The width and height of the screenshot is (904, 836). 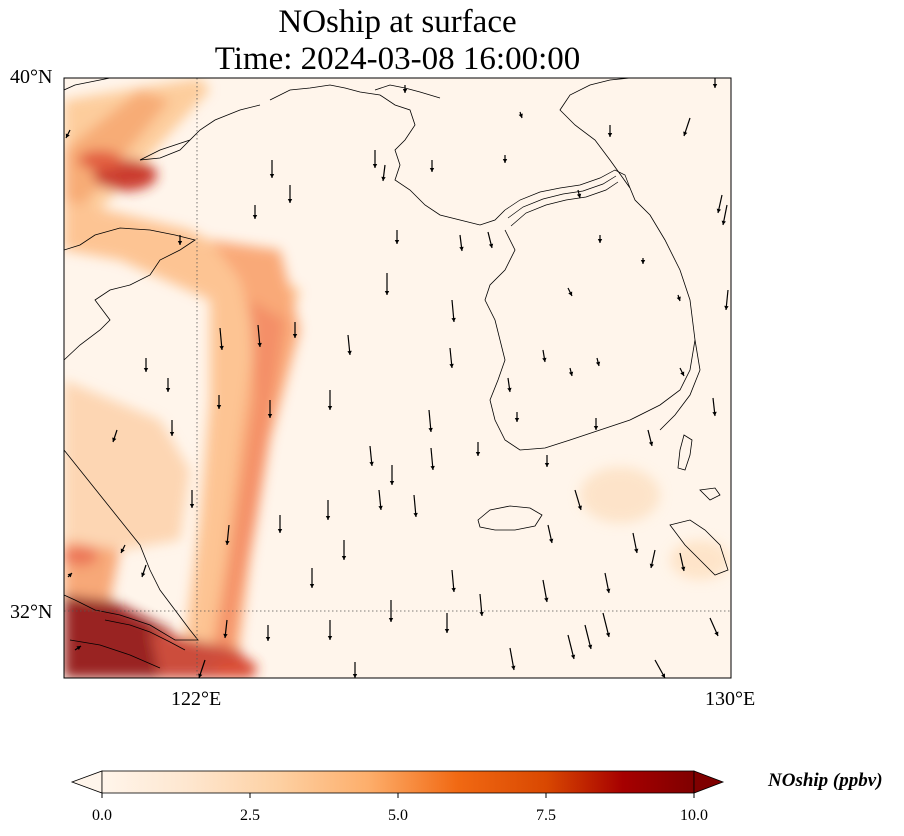 I want to click on colorbar-tick-1: 2.5, so click(x=250, y=815).